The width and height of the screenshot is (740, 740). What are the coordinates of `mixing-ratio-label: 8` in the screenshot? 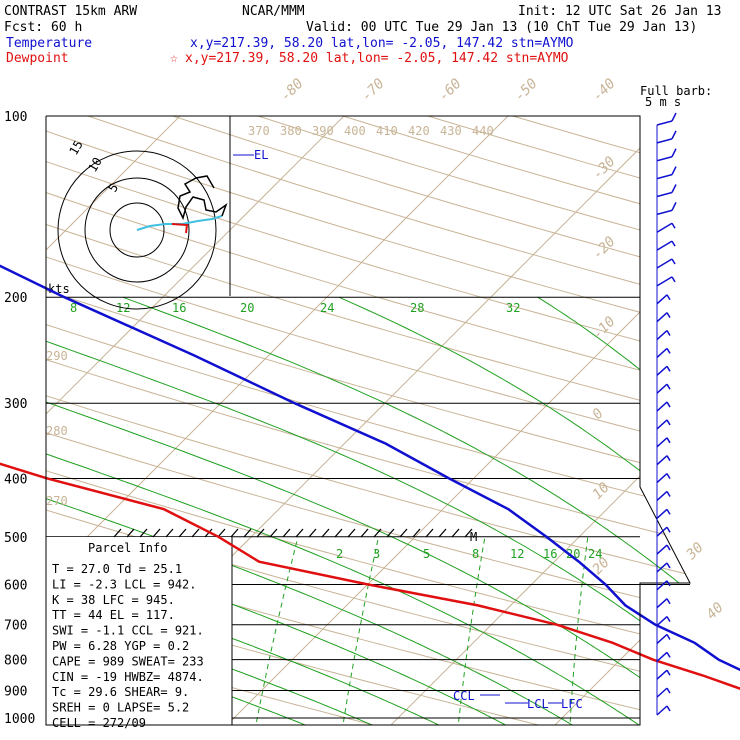 It's located at (475, 554).